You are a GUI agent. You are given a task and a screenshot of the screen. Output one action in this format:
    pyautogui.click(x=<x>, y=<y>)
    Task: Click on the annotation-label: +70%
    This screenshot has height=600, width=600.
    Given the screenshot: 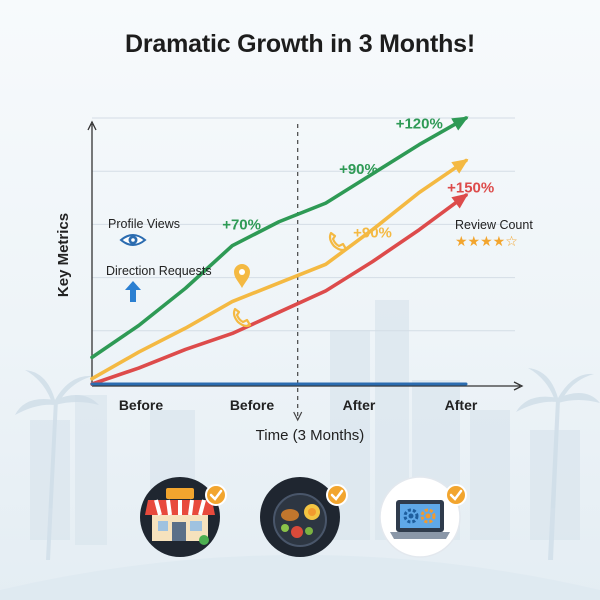 What is the action you would take?
    pyautogui.click(x=241, y=225)
    